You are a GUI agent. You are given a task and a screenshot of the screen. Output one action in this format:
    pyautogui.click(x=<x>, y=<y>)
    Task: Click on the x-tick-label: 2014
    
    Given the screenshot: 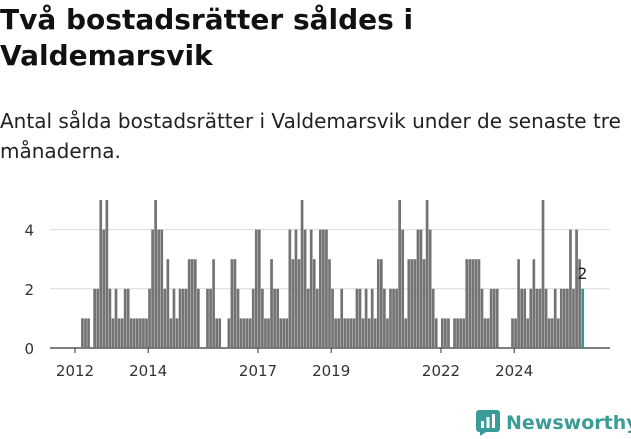 What is the action you would take?
    pyautogui.click(x=148, y=371)
    